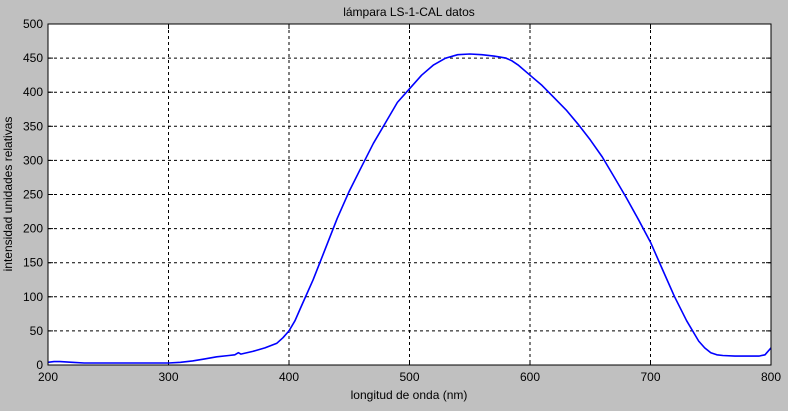 The height and width of the screenshot is (411, 788). Describe the element at coordinates (33, 24) in the screenshot. I see `y-tick-label: 500` at that location.